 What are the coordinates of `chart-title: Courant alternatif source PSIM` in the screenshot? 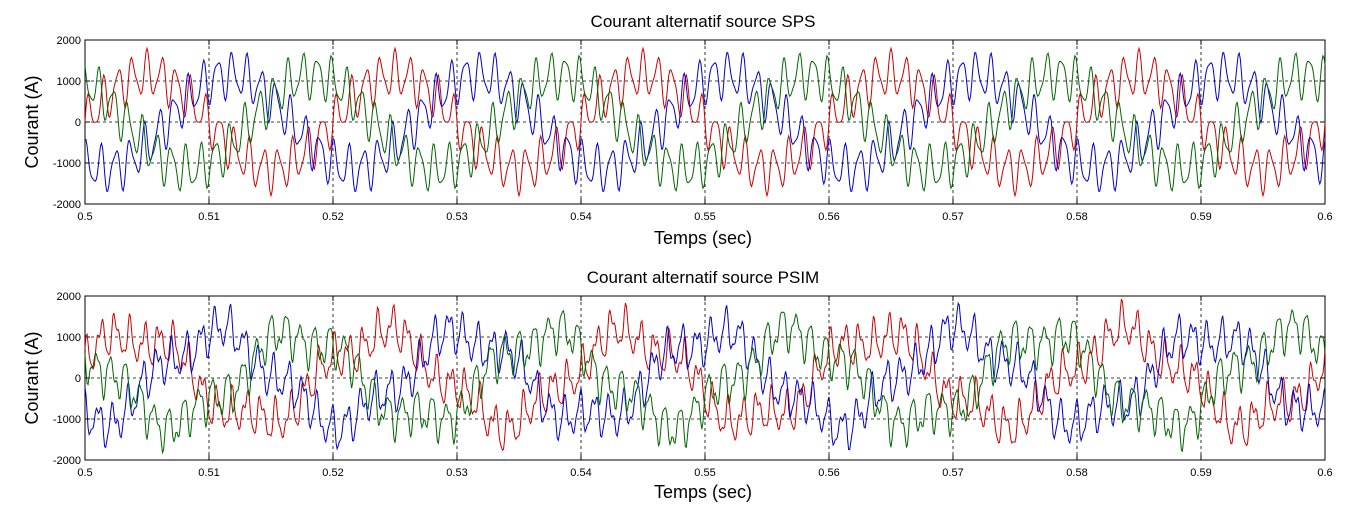 It's located at (703, 277).